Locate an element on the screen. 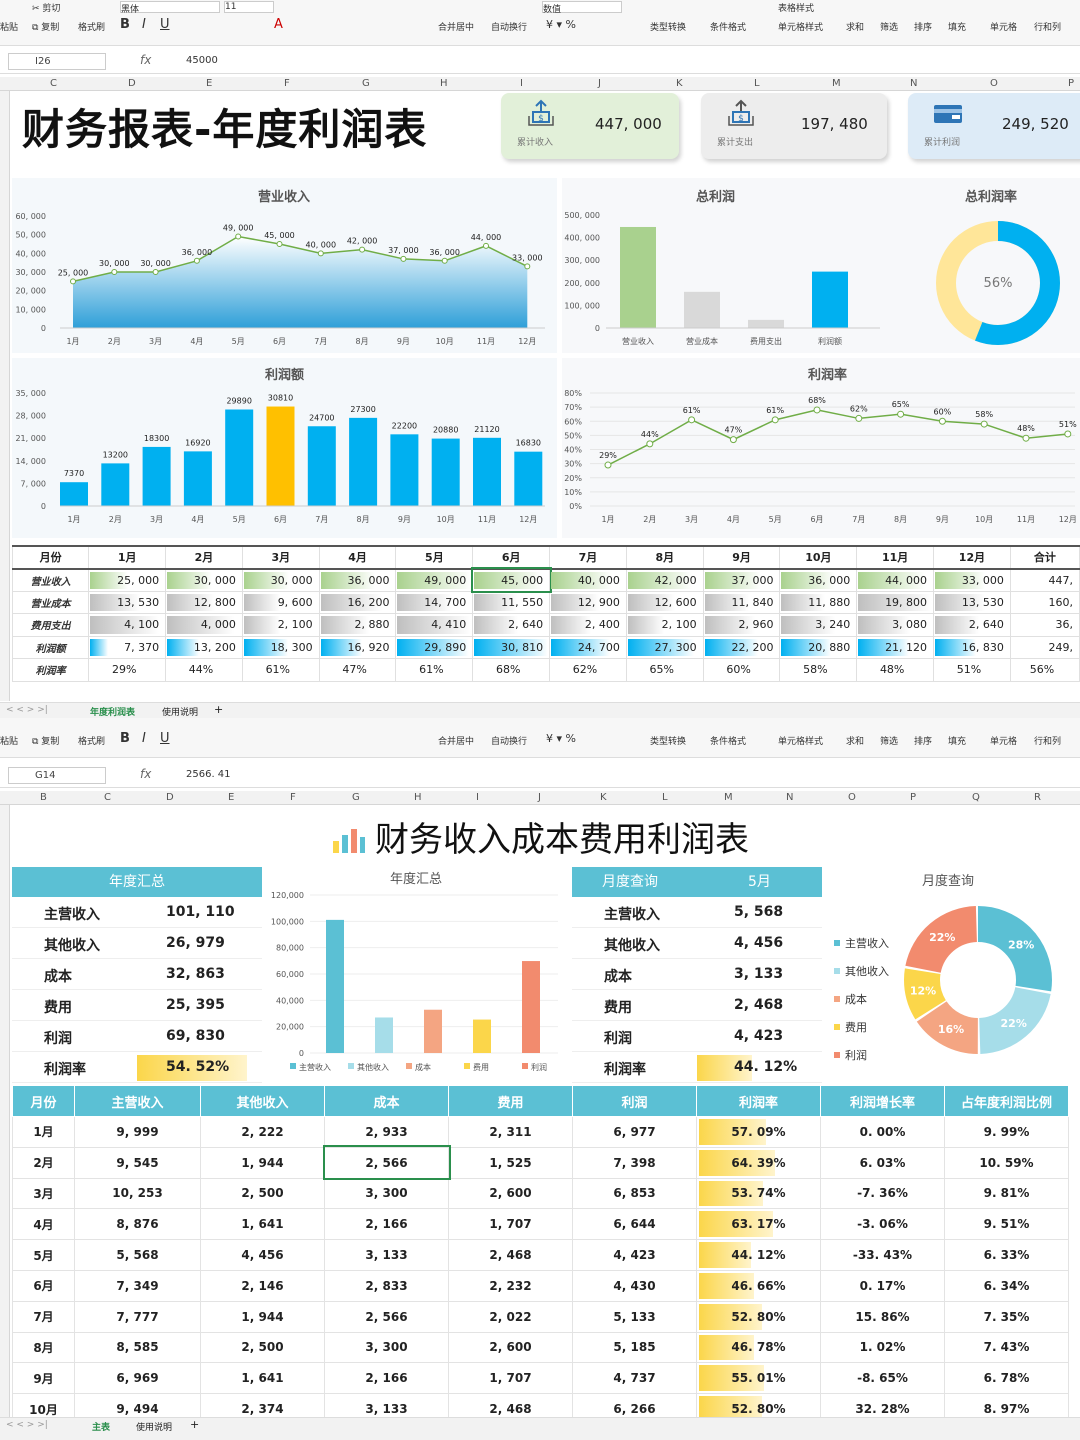 The image size is (1080, 1440). table-style-button: 表格样式 is located at coordinates (796, 9).